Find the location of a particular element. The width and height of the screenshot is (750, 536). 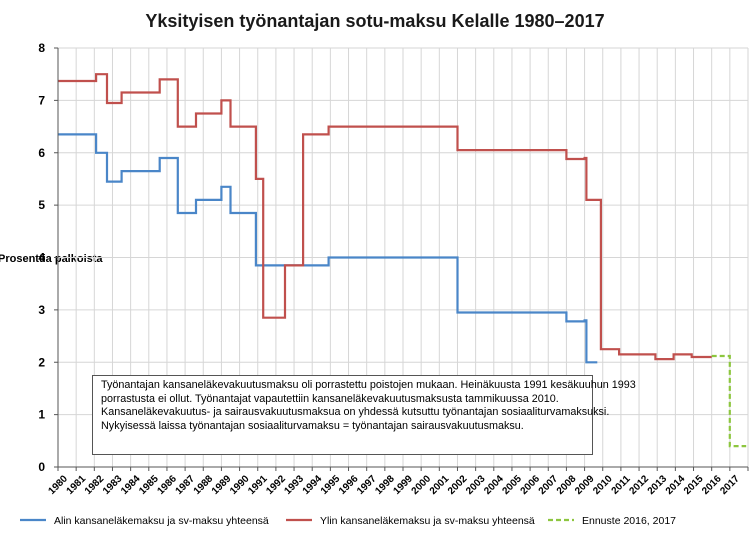

x-tick-label: 1989 is located at coordinates (222, 485).